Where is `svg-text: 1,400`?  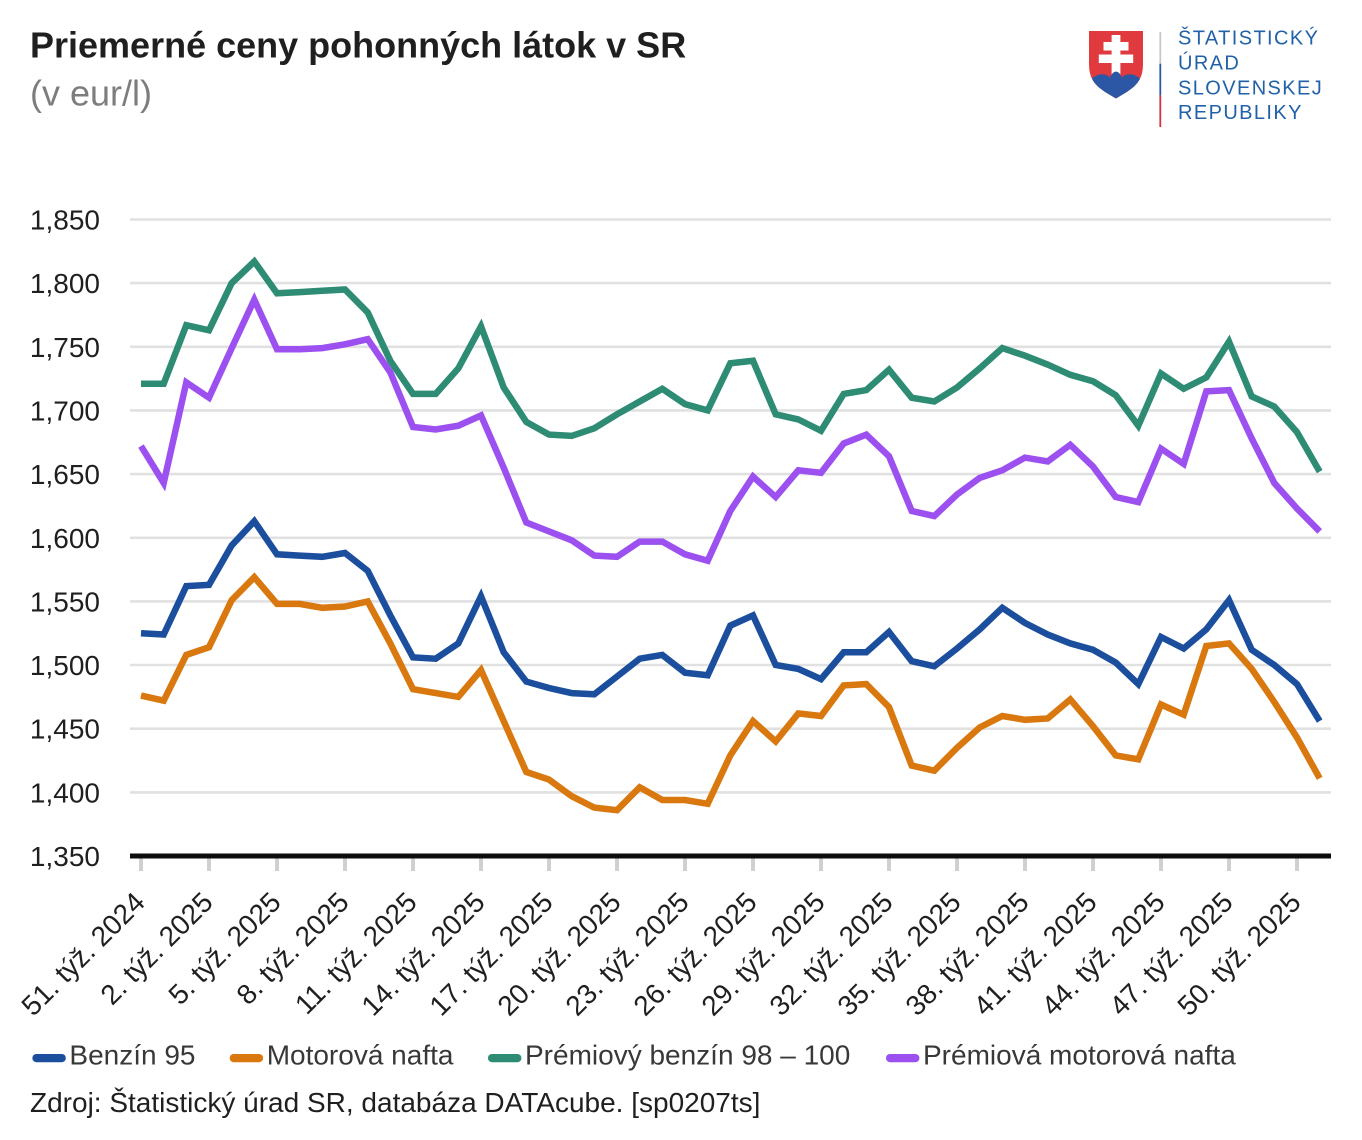
svg-text: 1,400 is located at coordinates (65, 792).